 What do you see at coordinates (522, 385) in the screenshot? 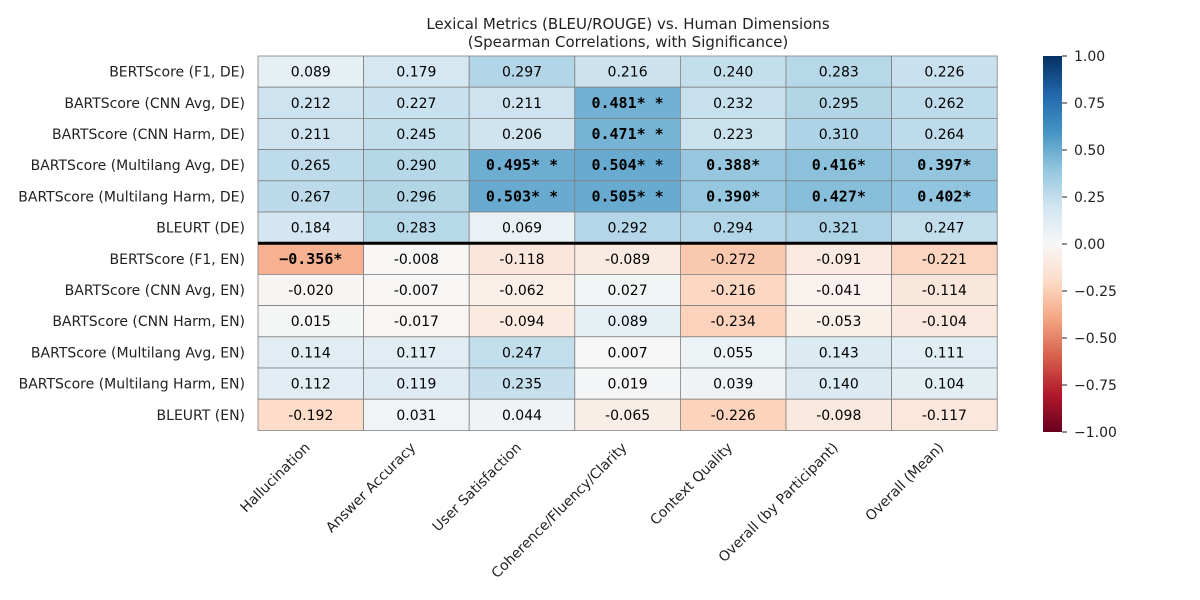
I see `cell-label: 0.235` at bounding box center [522, 385].